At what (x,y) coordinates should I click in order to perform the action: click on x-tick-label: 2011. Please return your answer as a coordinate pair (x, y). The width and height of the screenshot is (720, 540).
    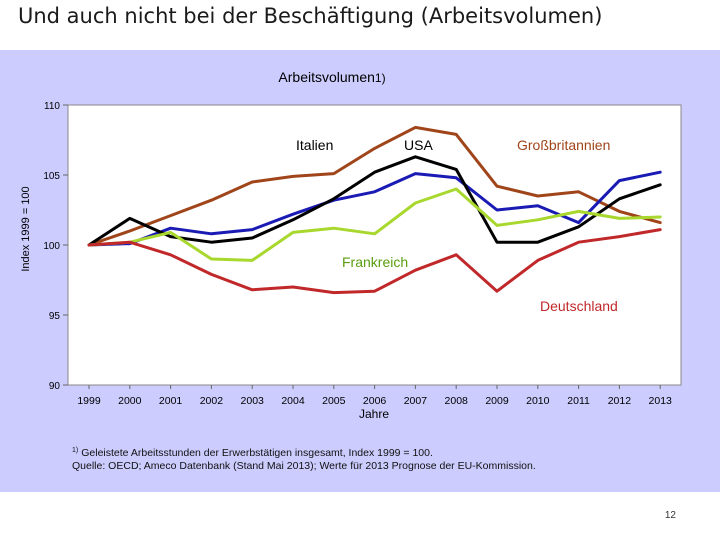
    Looking at the image, I should click on (578, 401).